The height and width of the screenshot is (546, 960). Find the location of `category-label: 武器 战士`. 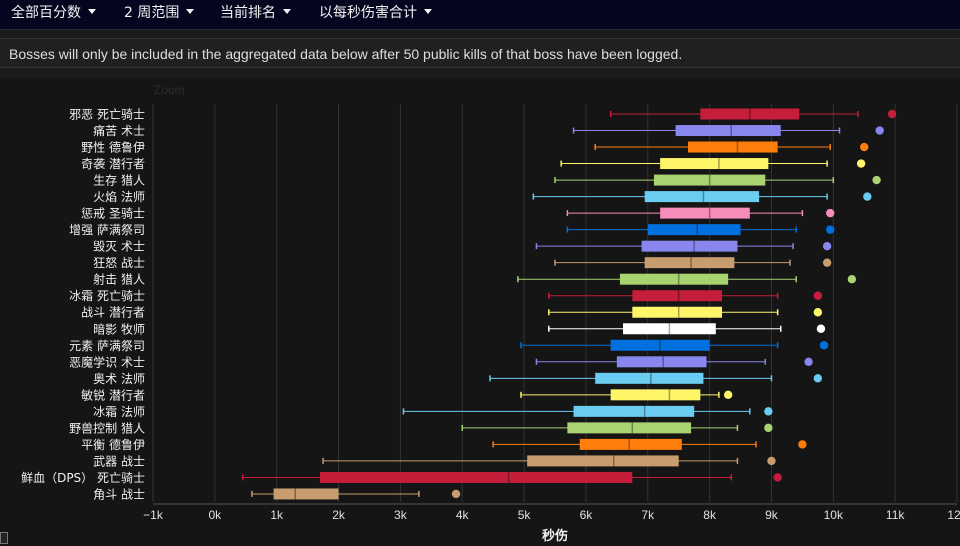

category-label: 武器 战士 is located at coordinates (119, 461).